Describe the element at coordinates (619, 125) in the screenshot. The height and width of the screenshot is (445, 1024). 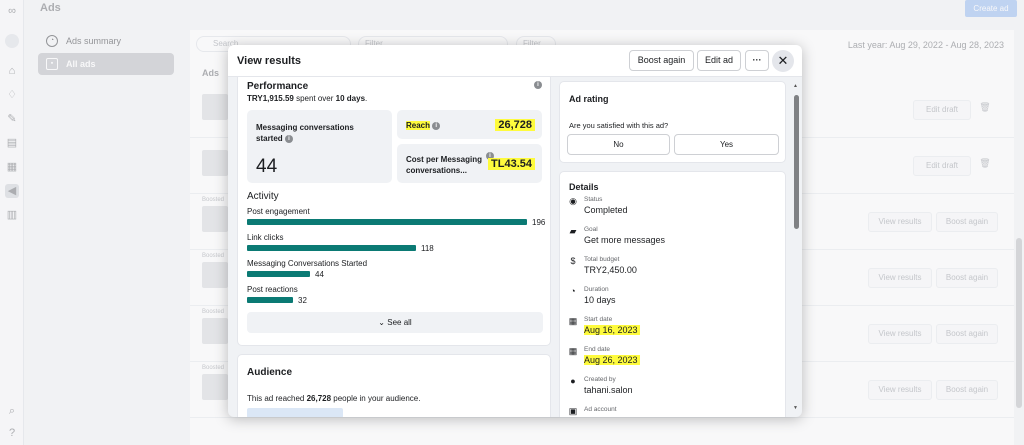
I see `ad-rating-question: Are you satisfied with this ad?` at that location.